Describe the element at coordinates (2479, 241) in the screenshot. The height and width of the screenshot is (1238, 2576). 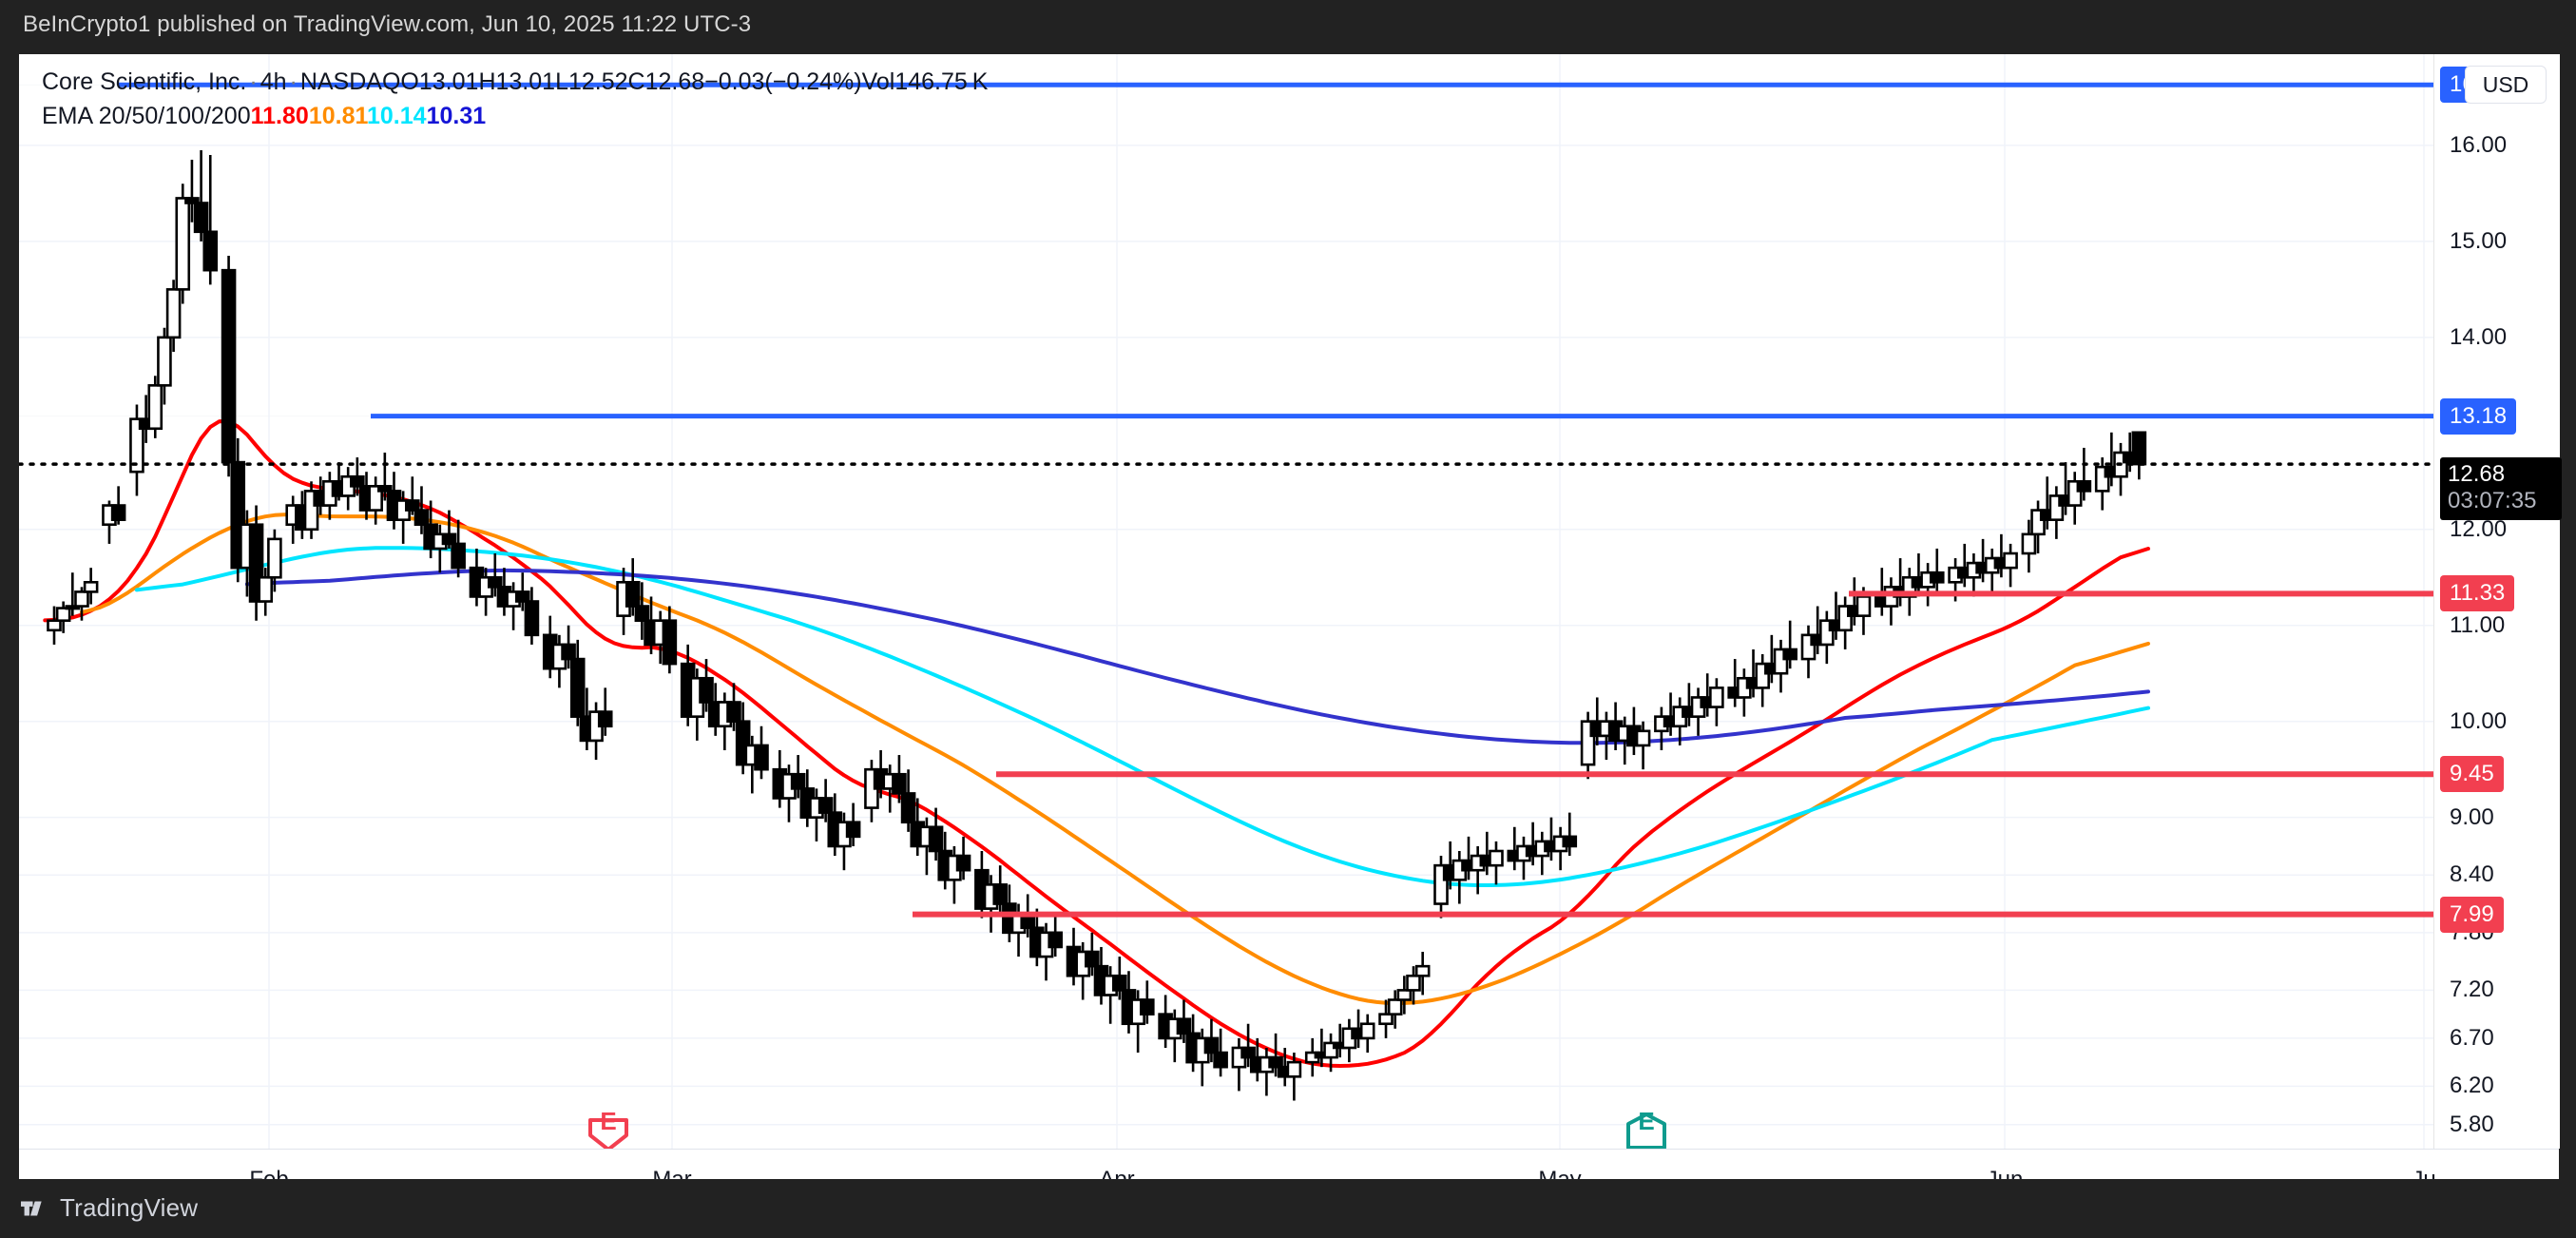
I see `price-axis-tick: 15.00` at that location.